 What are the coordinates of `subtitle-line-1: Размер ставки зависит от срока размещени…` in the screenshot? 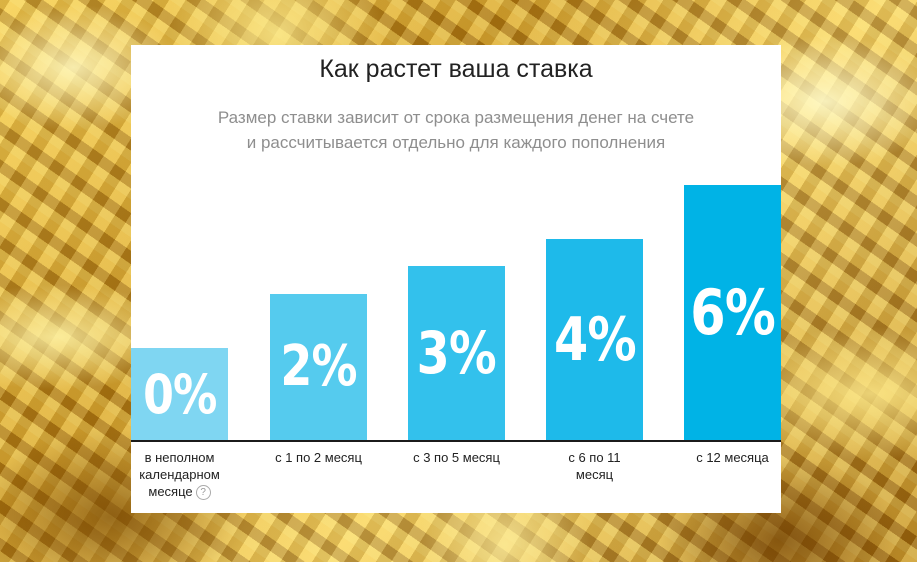 It's located at (456, 117).